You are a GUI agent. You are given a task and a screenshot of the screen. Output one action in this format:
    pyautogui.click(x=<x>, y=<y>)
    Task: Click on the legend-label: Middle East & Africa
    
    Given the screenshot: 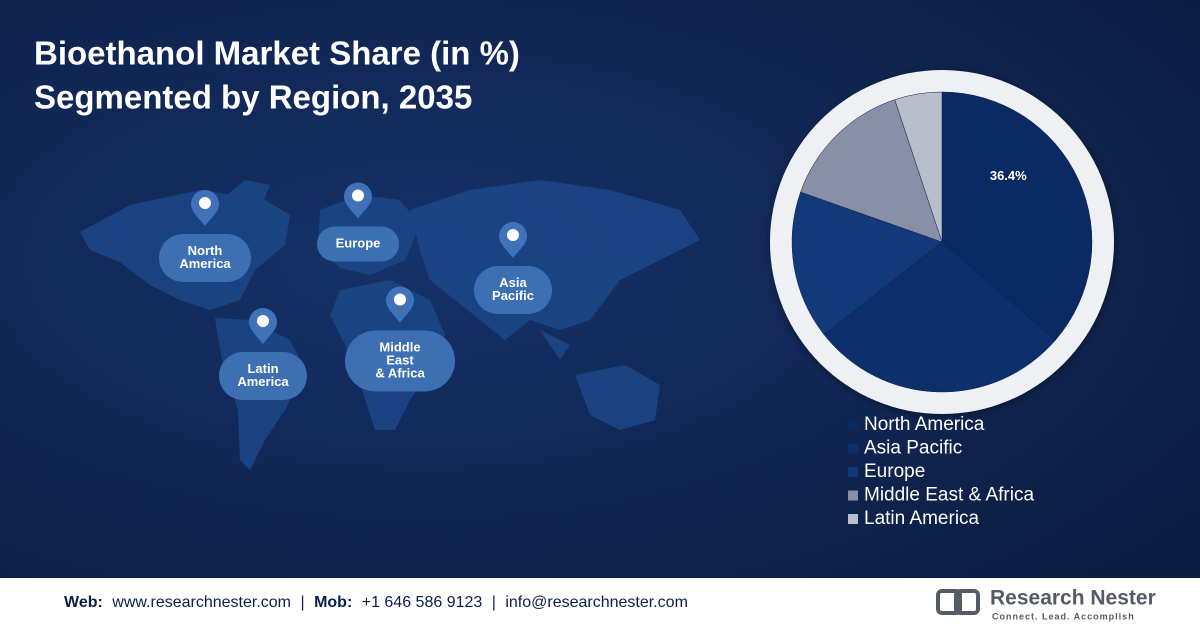 What is the action you would take?
    pyautogui.click(x=949, y=495)
    